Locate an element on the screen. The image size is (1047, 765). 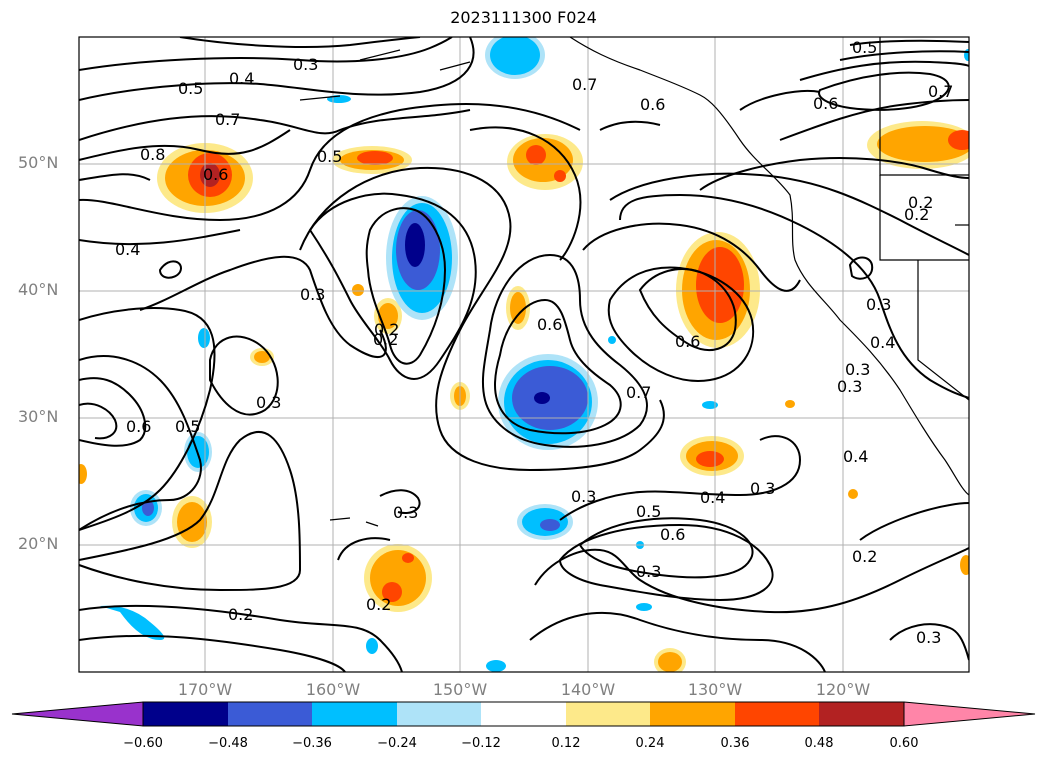
colorbar-tick-label: 0.60 is located at coordinates (904, 743).